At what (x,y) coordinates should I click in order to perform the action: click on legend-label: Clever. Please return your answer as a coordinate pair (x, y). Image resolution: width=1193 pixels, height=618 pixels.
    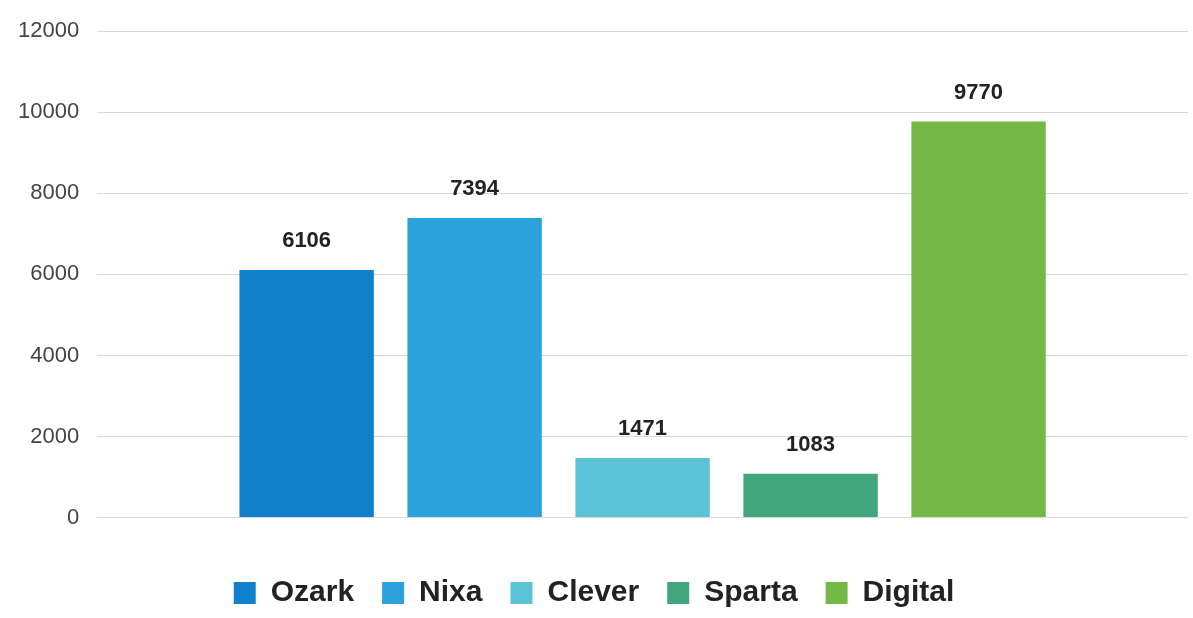
    Looking at the image, I should click on (593, 591).